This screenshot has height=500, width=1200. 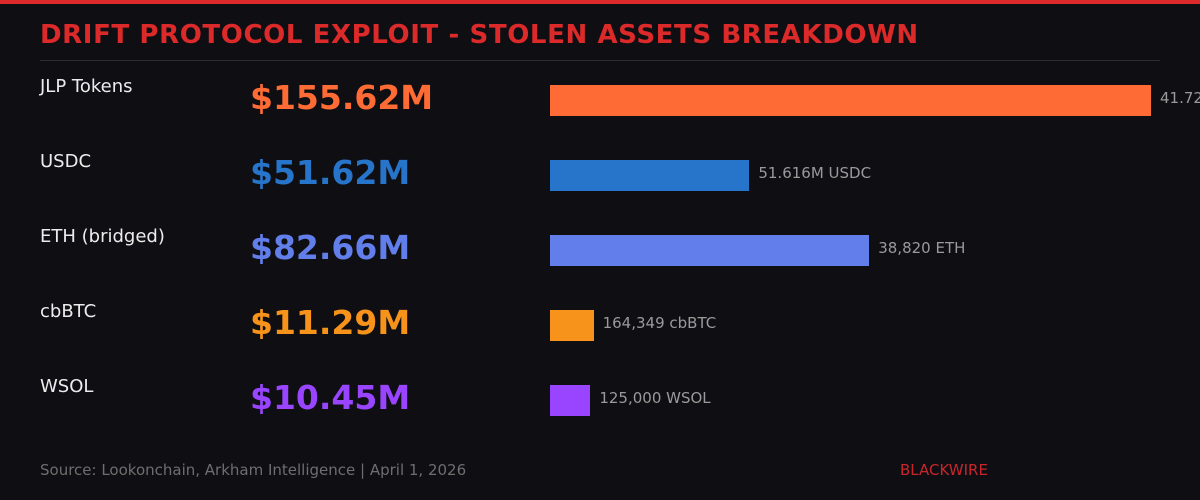 I want to click on category-label: USDC, so click(x=66, y=161).